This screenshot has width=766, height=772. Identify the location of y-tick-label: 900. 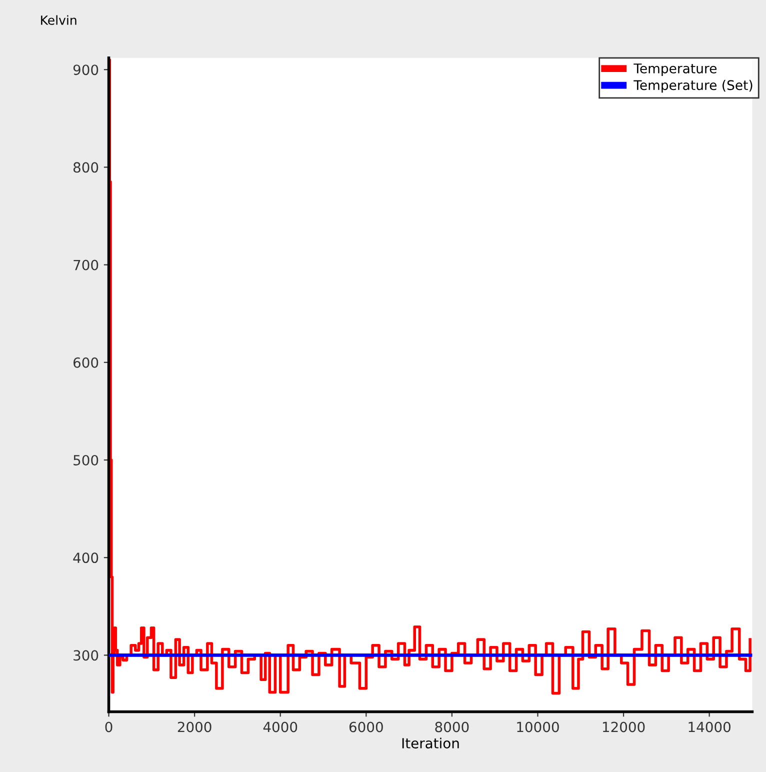
(85, 70).